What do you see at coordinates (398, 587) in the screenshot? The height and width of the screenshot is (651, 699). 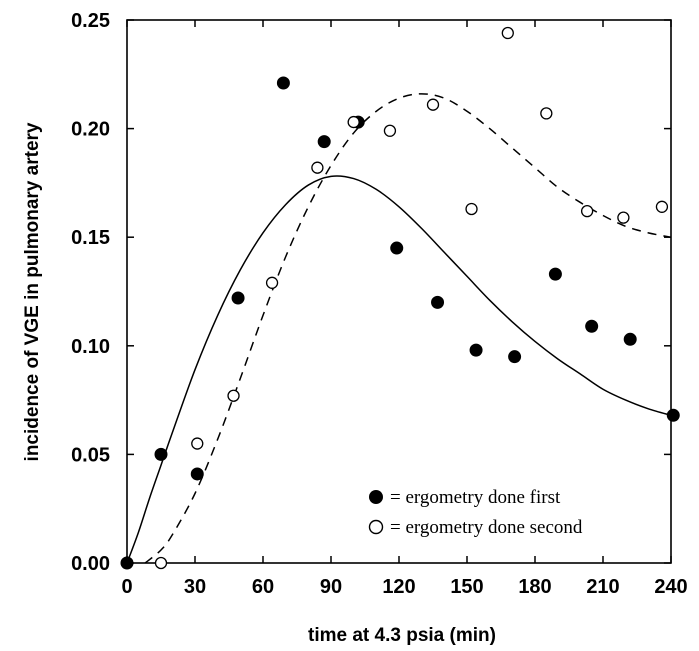 I see `x-tick-label: 120` at bounding box center [398, 587].